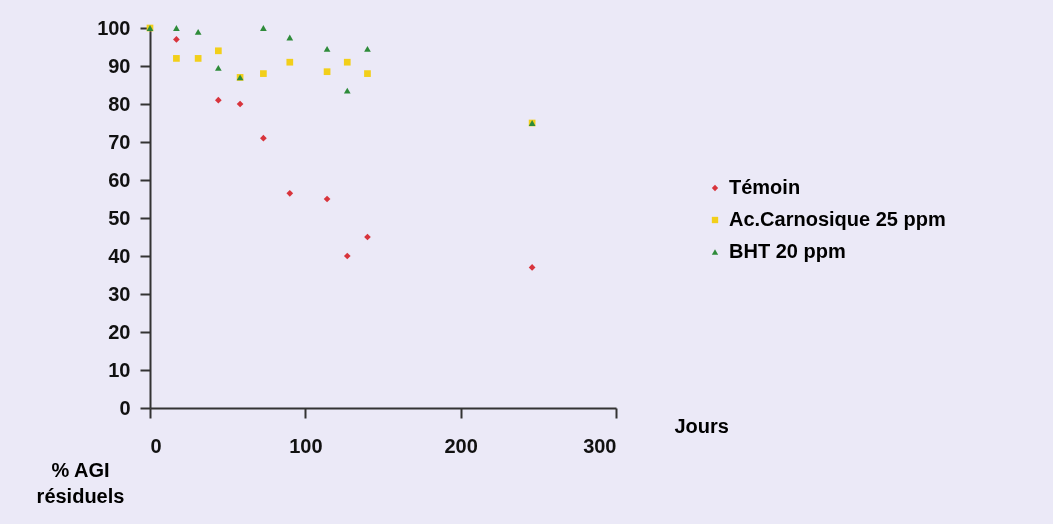 Image resolution: width=1053 pixels, height=524 pixels. What do you see at coordinates (787, 251) in the screenshot?
I see `legend-label: BHT 20 ppm` at bounding box center [787, 251].